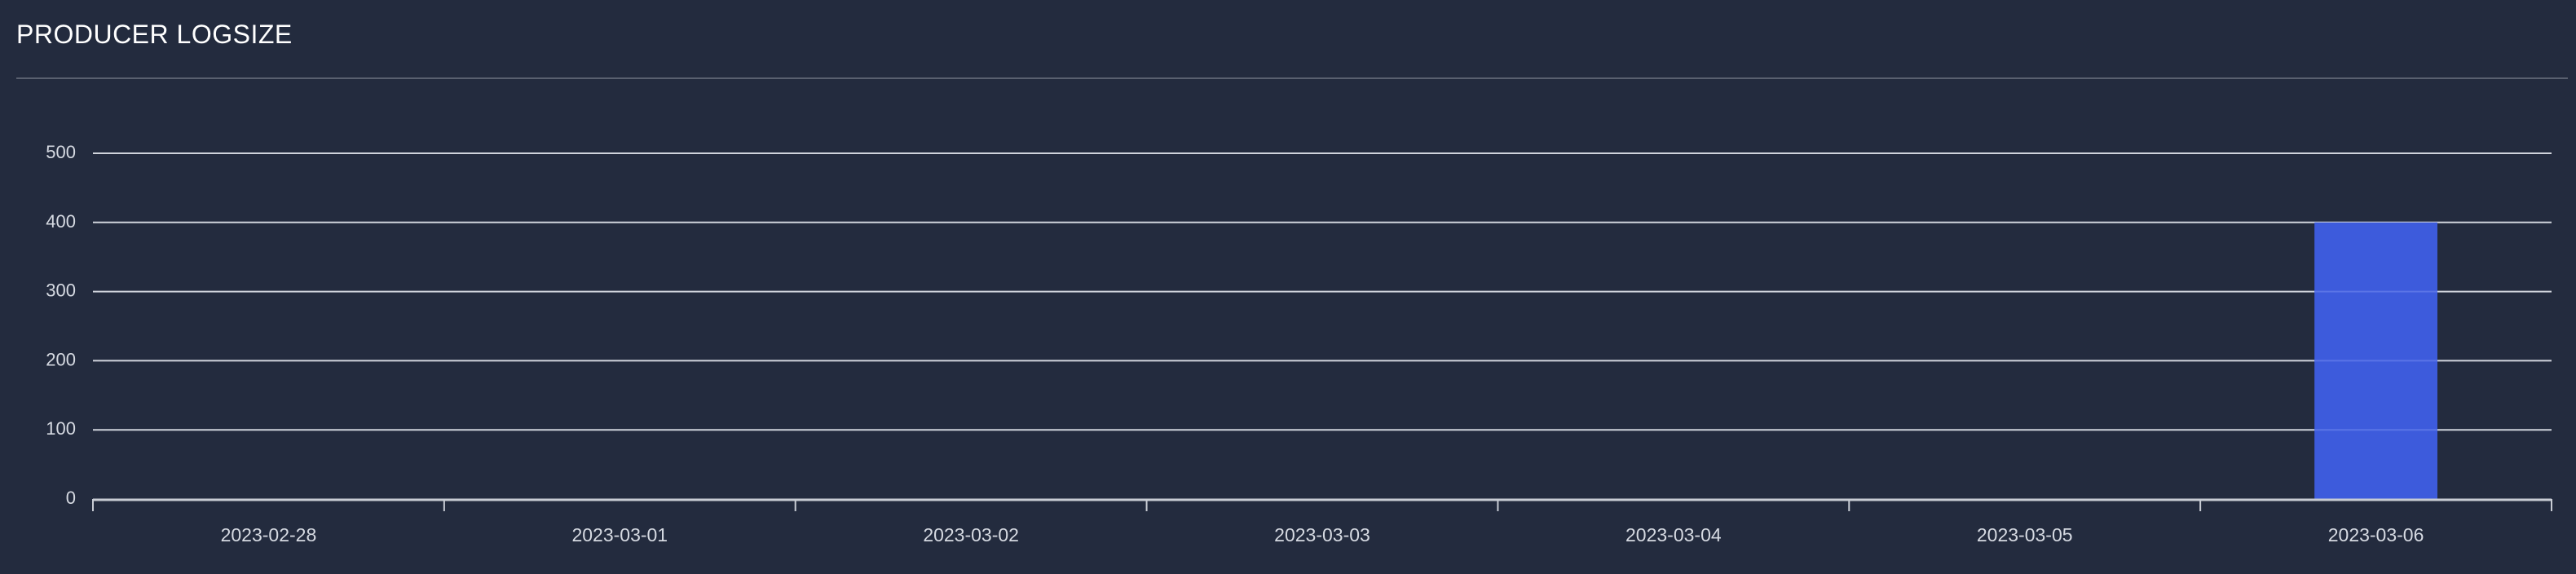 This screenshot has height=574, width=2576. What do you see at coordinates (2375, 360) in the screenshot?
I see `bars` at bounding box center [2375, 360].